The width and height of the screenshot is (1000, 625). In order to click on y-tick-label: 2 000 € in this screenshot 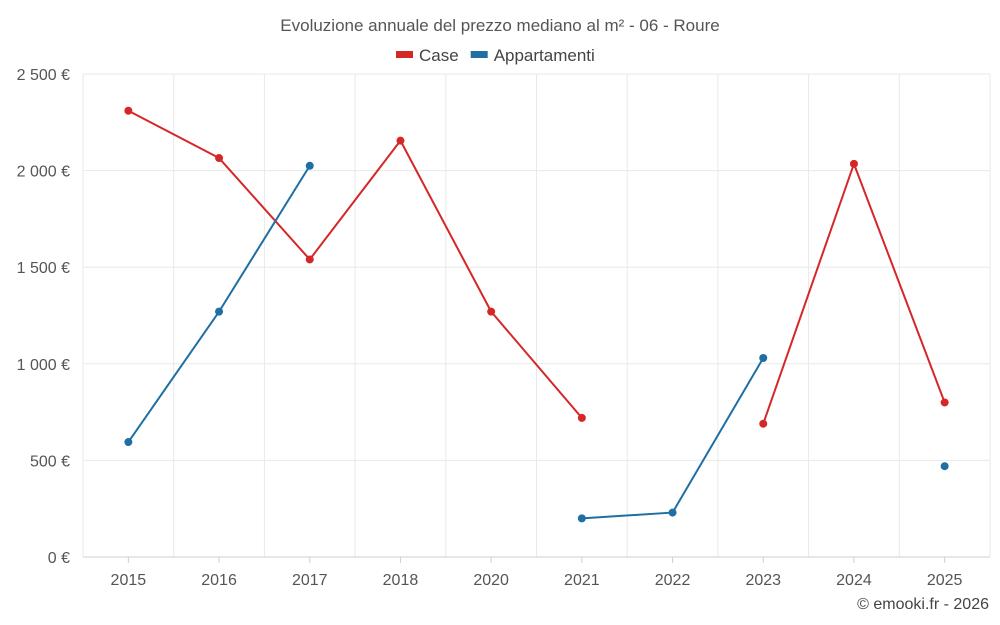, I will do `click(43, 172)`.